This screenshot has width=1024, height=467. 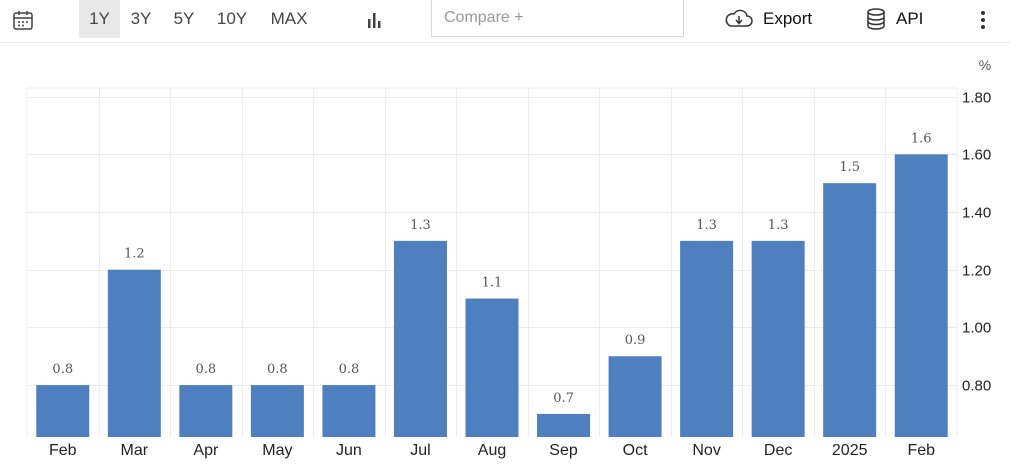 What do you see at coordinates (850, 450) in the screenshot?
I see `x-tick-label: 2025` at bounding box center [850, 450].